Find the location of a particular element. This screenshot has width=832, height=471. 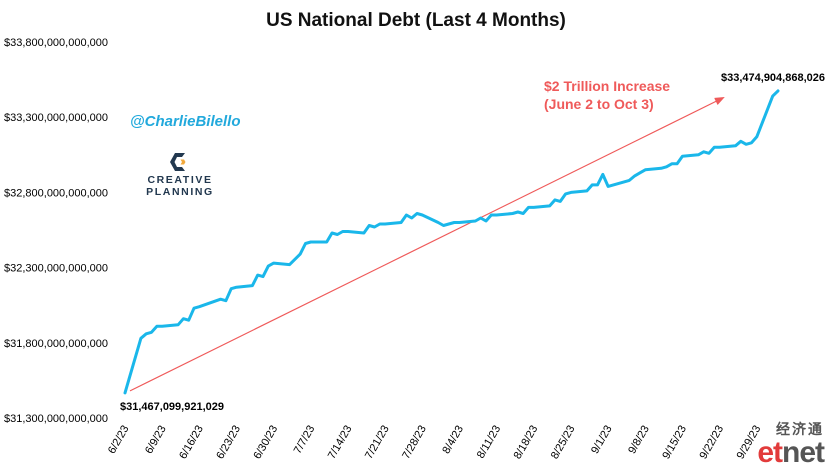

x-tick-label: 9/1/23 is located at coordinates (602, 440).